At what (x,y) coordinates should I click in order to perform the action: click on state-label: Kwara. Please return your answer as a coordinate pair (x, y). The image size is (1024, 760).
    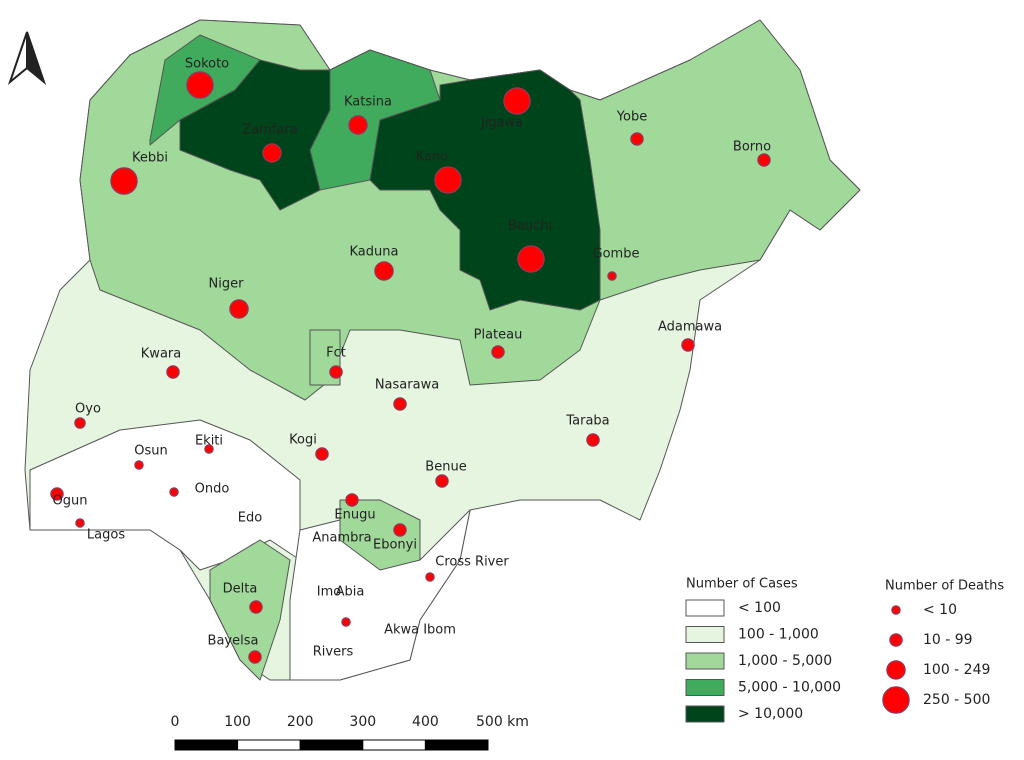
    Looking at the image, I should click on (161, 354).